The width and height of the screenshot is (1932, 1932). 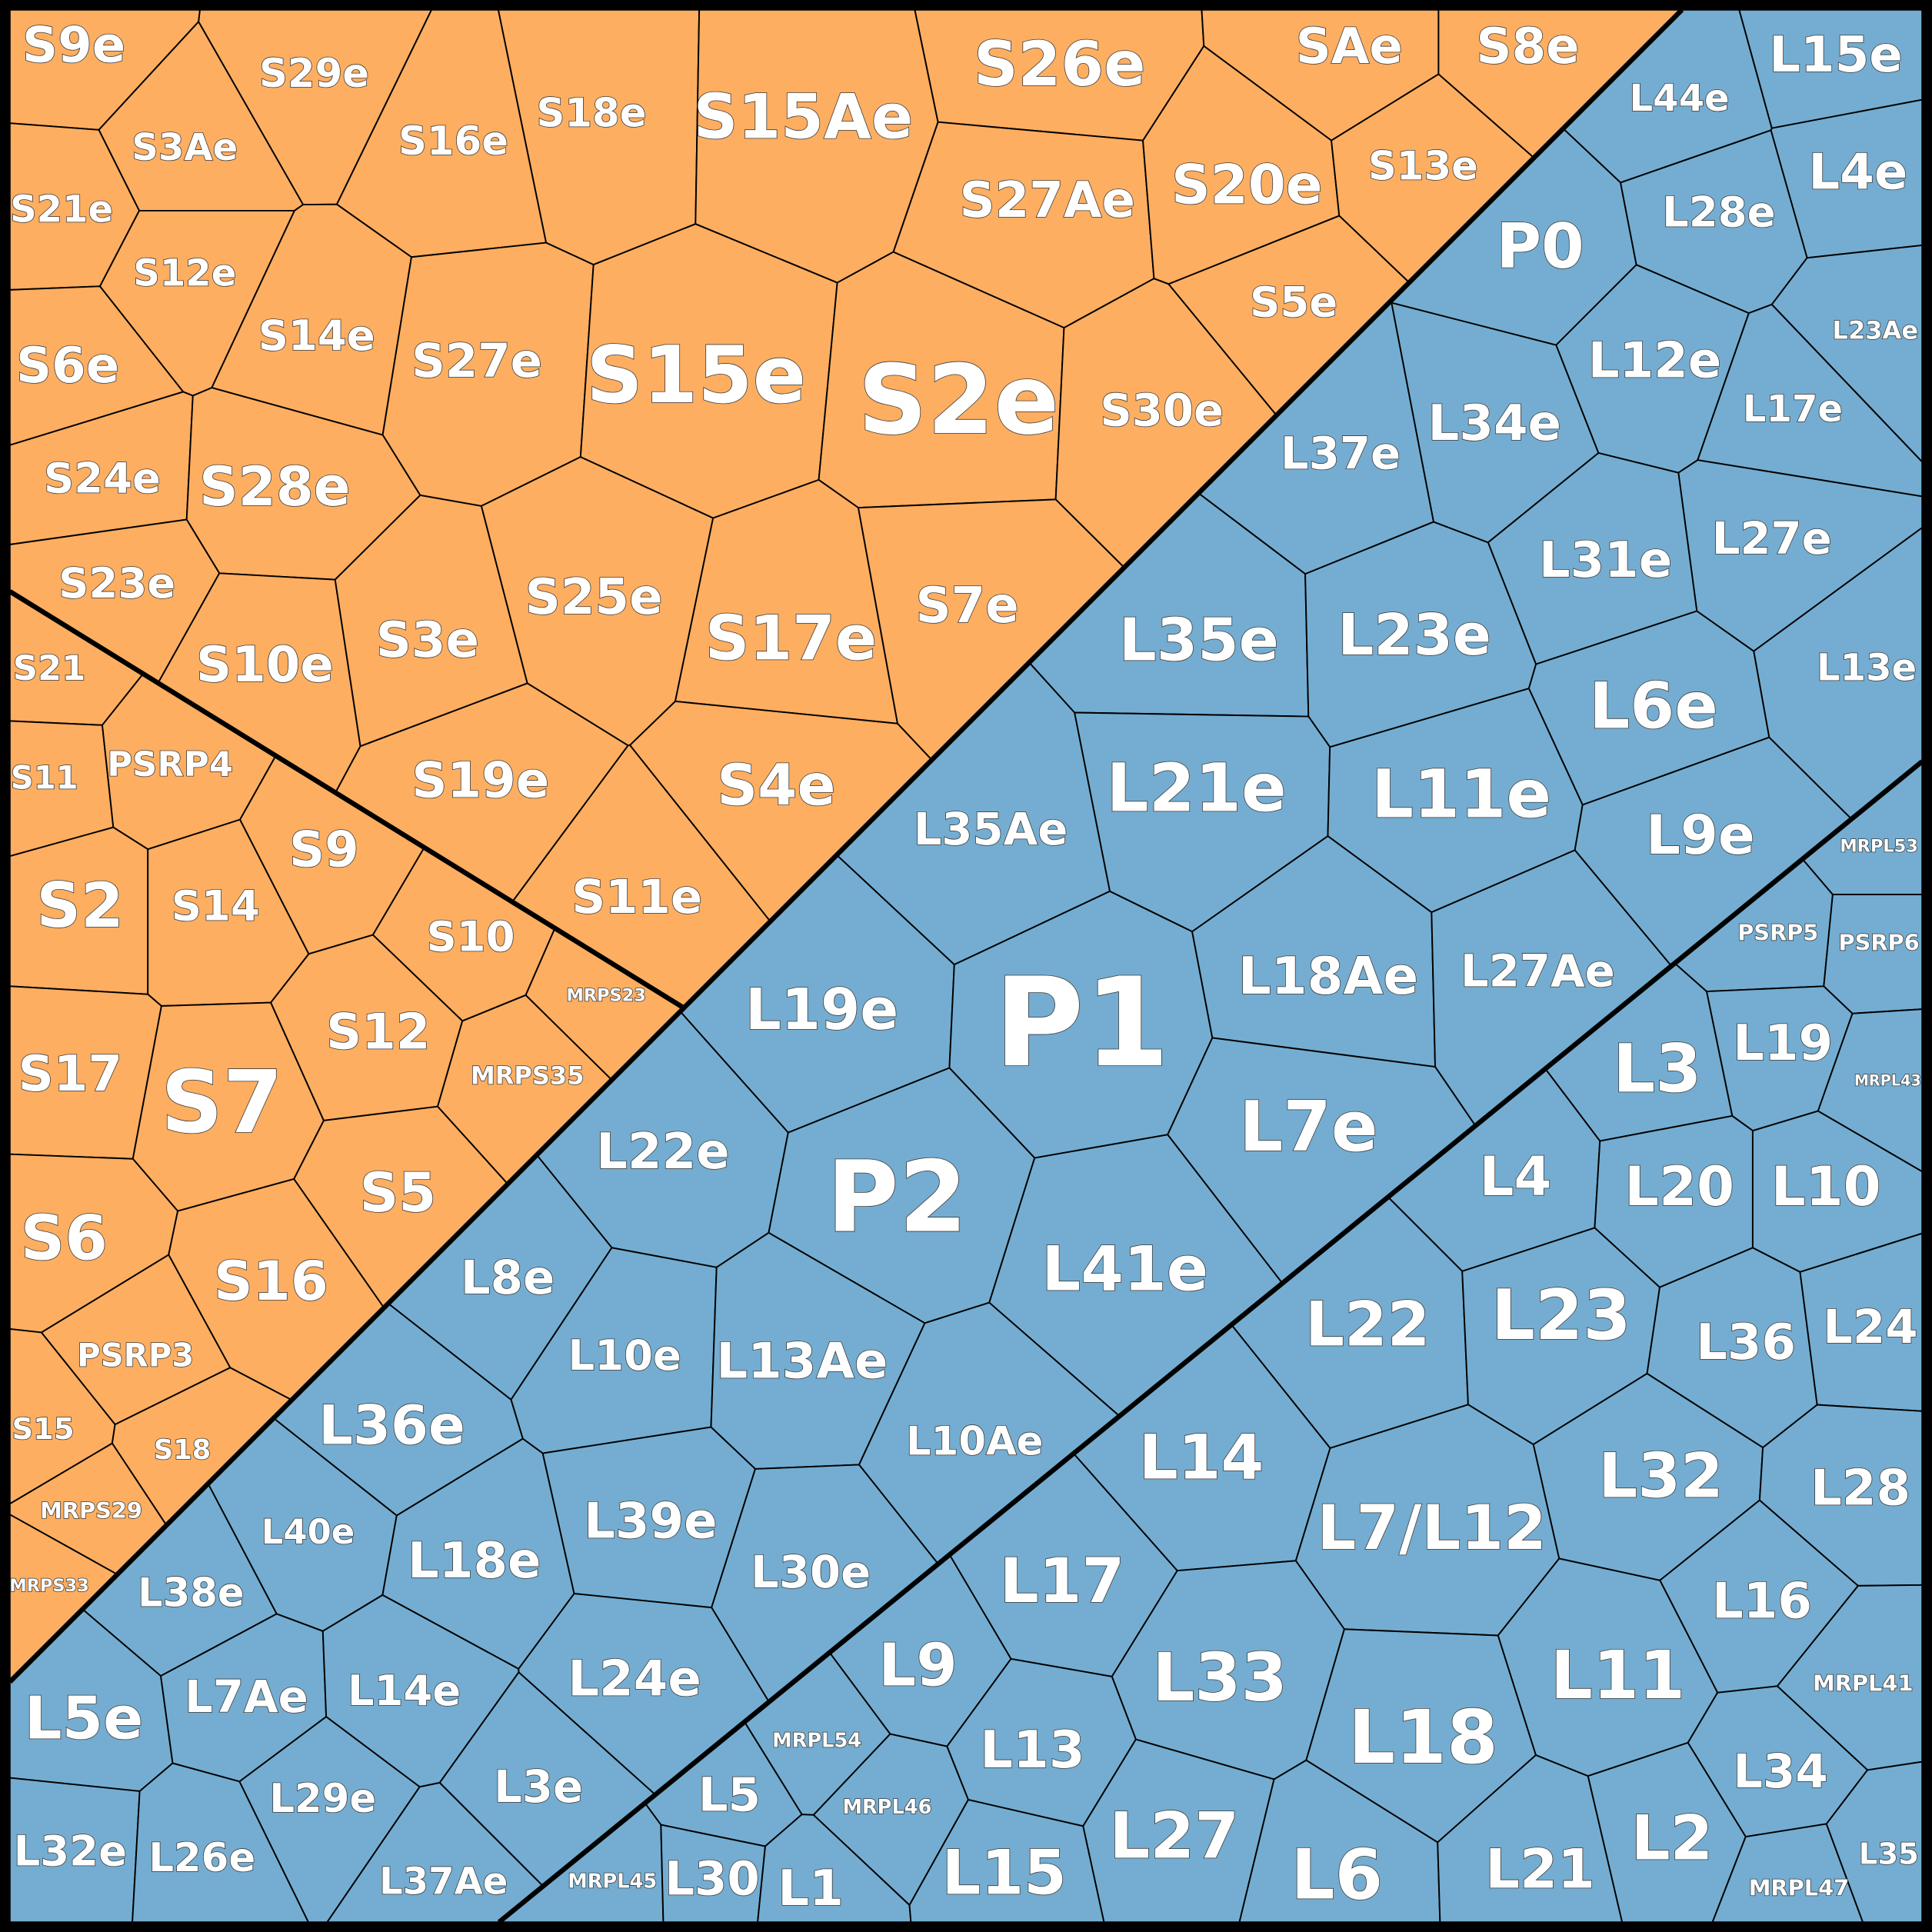 I want to click on cell-label: S29e, so click(x=314, y=74).